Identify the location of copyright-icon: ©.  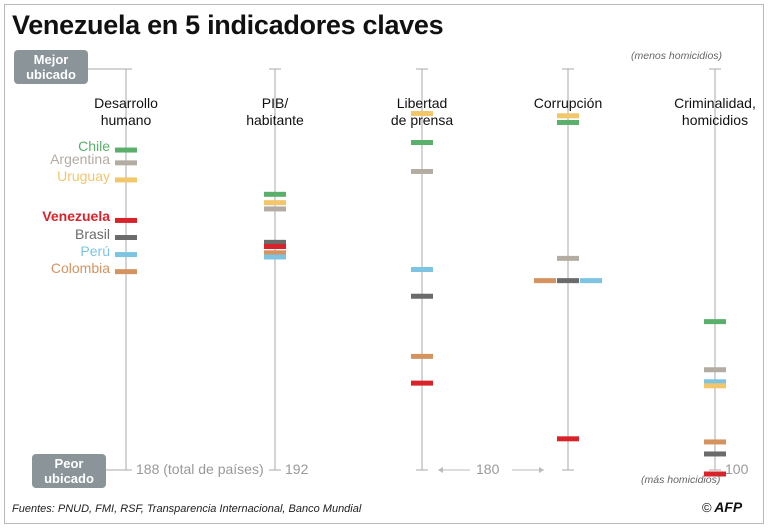
(708, 507).